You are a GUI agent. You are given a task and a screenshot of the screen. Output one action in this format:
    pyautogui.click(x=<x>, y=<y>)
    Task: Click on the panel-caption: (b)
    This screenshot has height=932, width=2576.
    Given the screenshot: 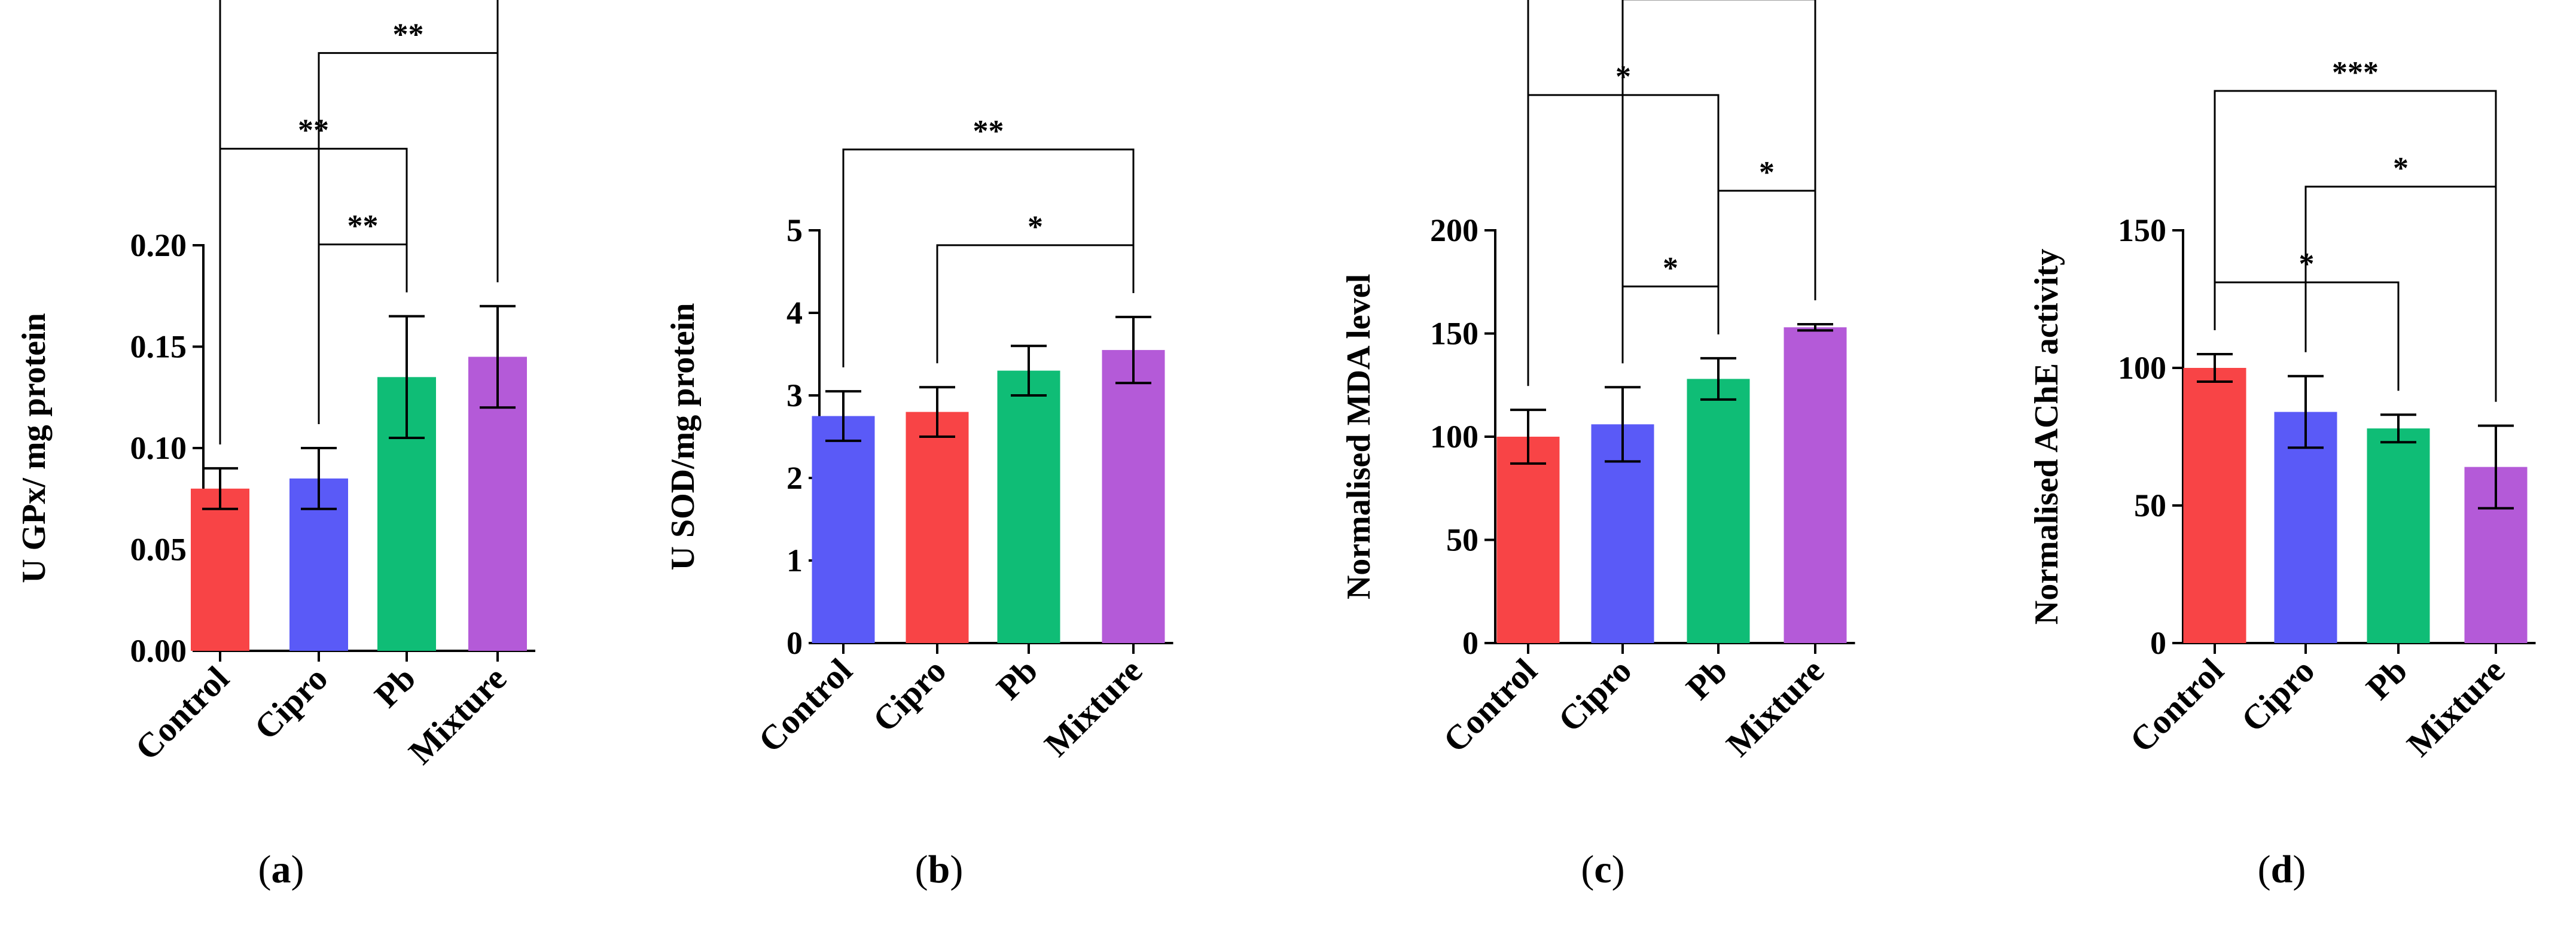 What is the action you would take?
    pyautogui.click(x=940, y=869)
    